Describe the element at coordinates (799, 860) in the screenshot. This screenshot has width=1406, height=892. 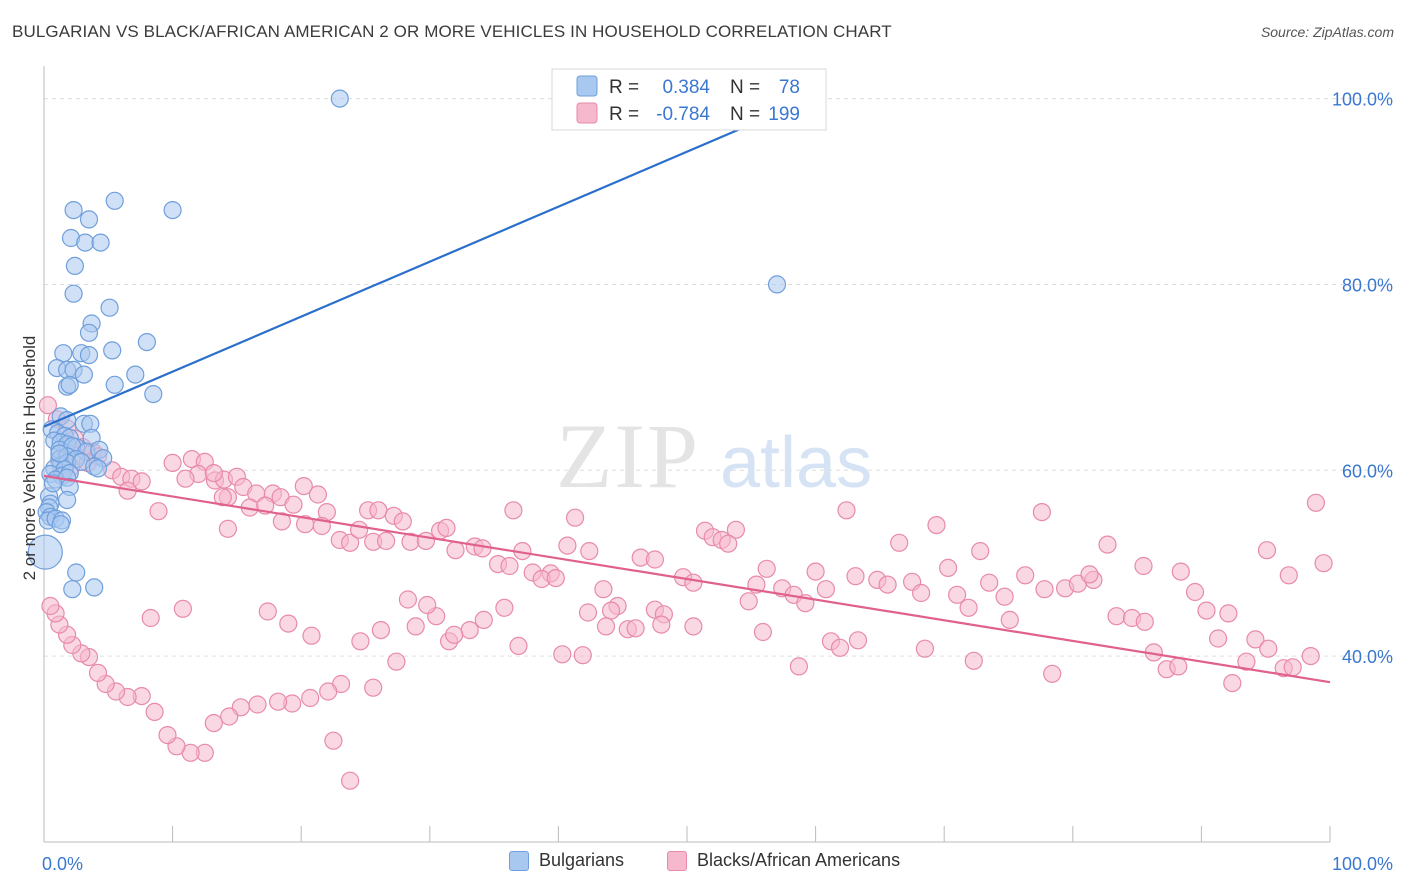
I see `legend-label-blacks: Blacks/African Americans` at that location.